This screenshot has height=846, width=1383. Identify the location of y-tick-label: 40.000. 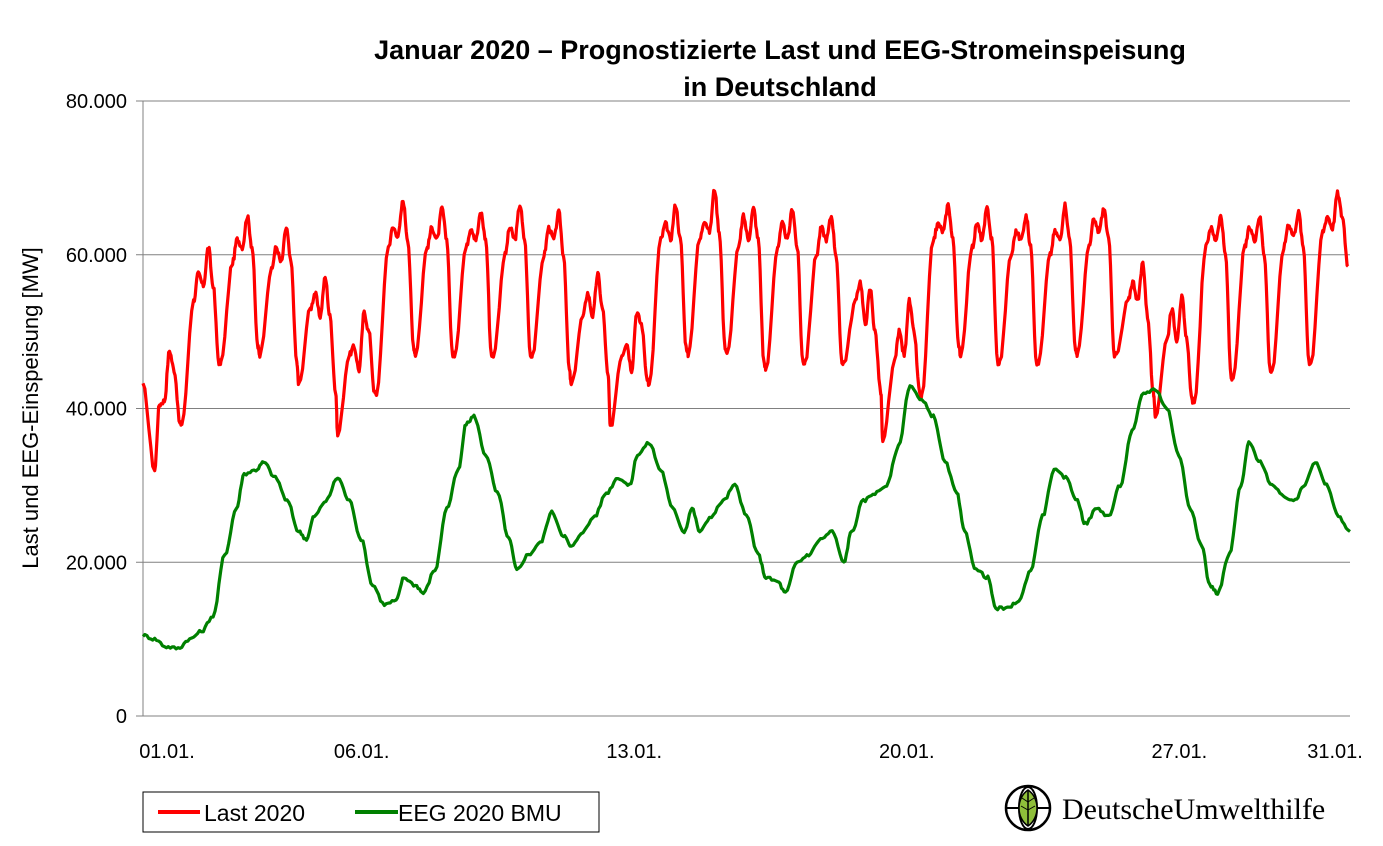
(96, 410).